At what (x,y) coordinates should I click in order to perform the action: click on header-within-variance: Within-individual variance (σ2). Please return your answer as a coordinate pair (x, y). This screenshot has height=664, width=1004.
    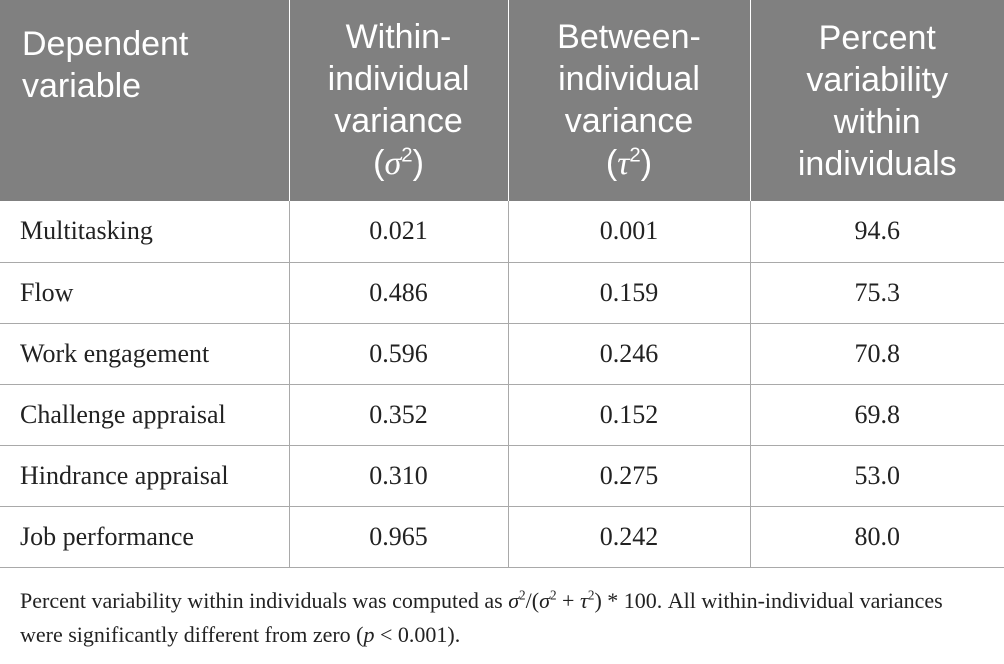
    Looking at the image, I should click on (398, 100).